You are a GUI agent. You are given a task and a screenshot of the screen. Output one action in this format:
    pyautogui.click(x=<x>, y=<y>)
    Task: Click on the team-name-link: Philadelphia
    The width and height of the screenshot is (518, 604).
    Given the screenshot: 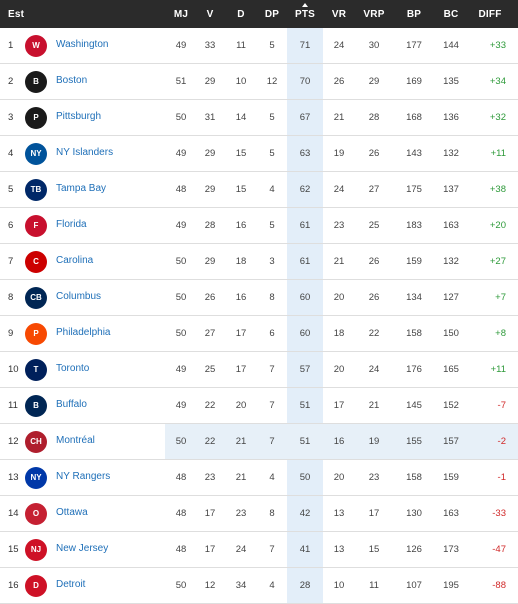 What is the action you would take?
    pyautogui.click(x=83, y=332)
    